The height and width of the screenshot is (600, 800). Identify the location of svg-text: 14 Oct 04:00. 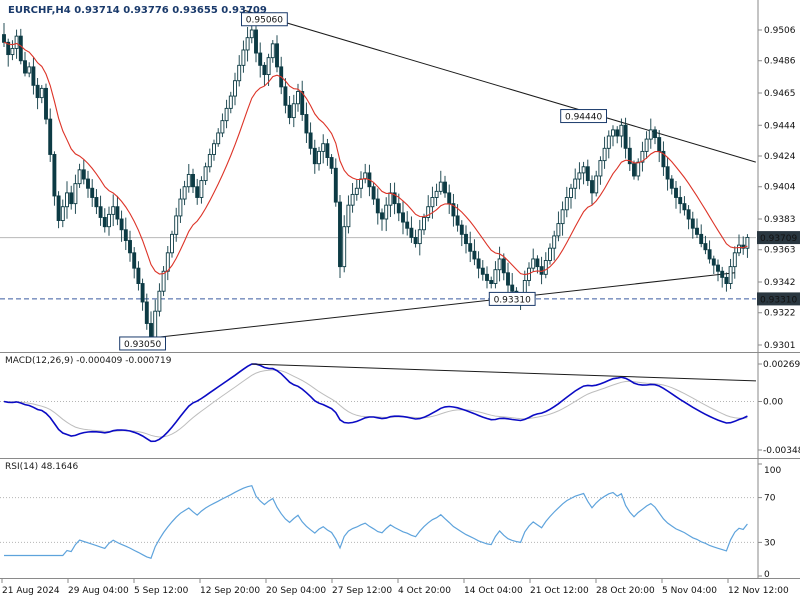
(493, 591).